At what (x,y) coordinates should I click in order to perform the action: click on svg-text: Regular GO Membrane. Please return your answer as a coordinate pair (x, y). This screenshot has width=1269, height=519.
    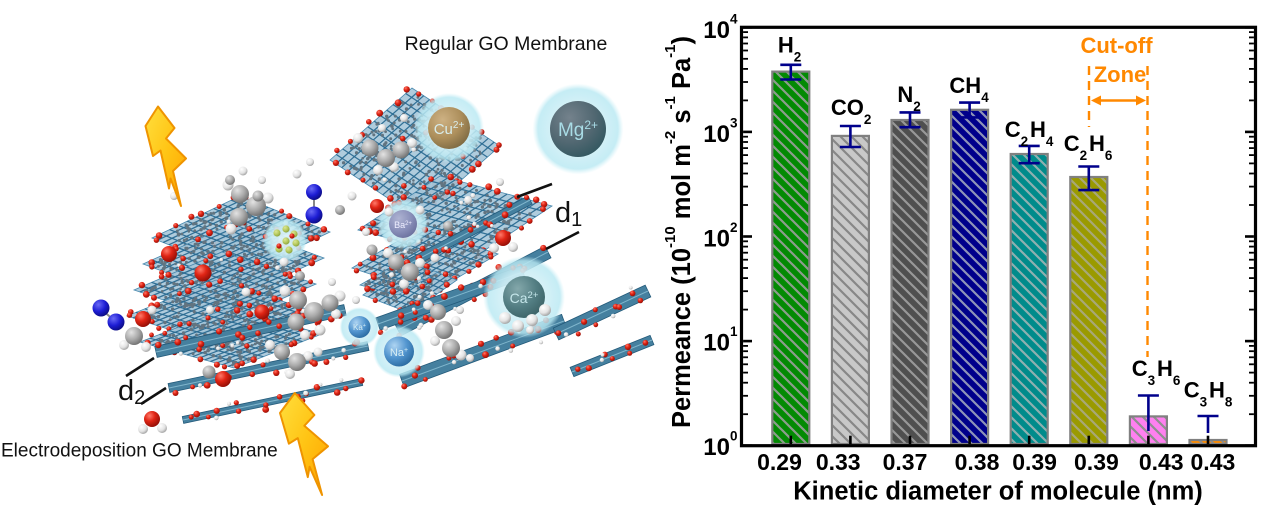
    Looking at the image, I should click on (506, 44).